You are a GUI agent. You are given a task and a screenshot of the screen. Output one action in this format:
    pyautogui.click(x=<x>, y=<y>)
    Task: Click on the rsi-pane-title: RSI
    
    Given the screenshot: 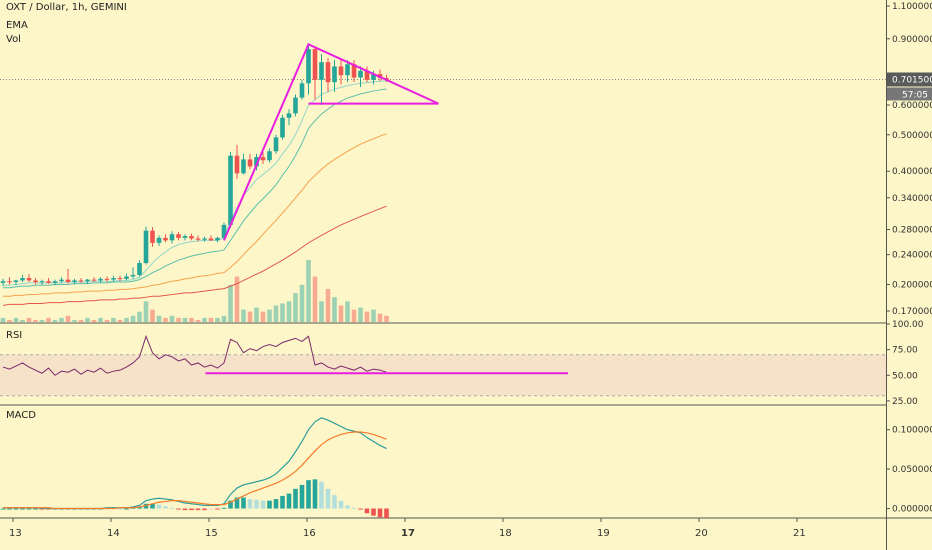 What is the action you would take?
    pyautogui.click(x=14, y=335)
    